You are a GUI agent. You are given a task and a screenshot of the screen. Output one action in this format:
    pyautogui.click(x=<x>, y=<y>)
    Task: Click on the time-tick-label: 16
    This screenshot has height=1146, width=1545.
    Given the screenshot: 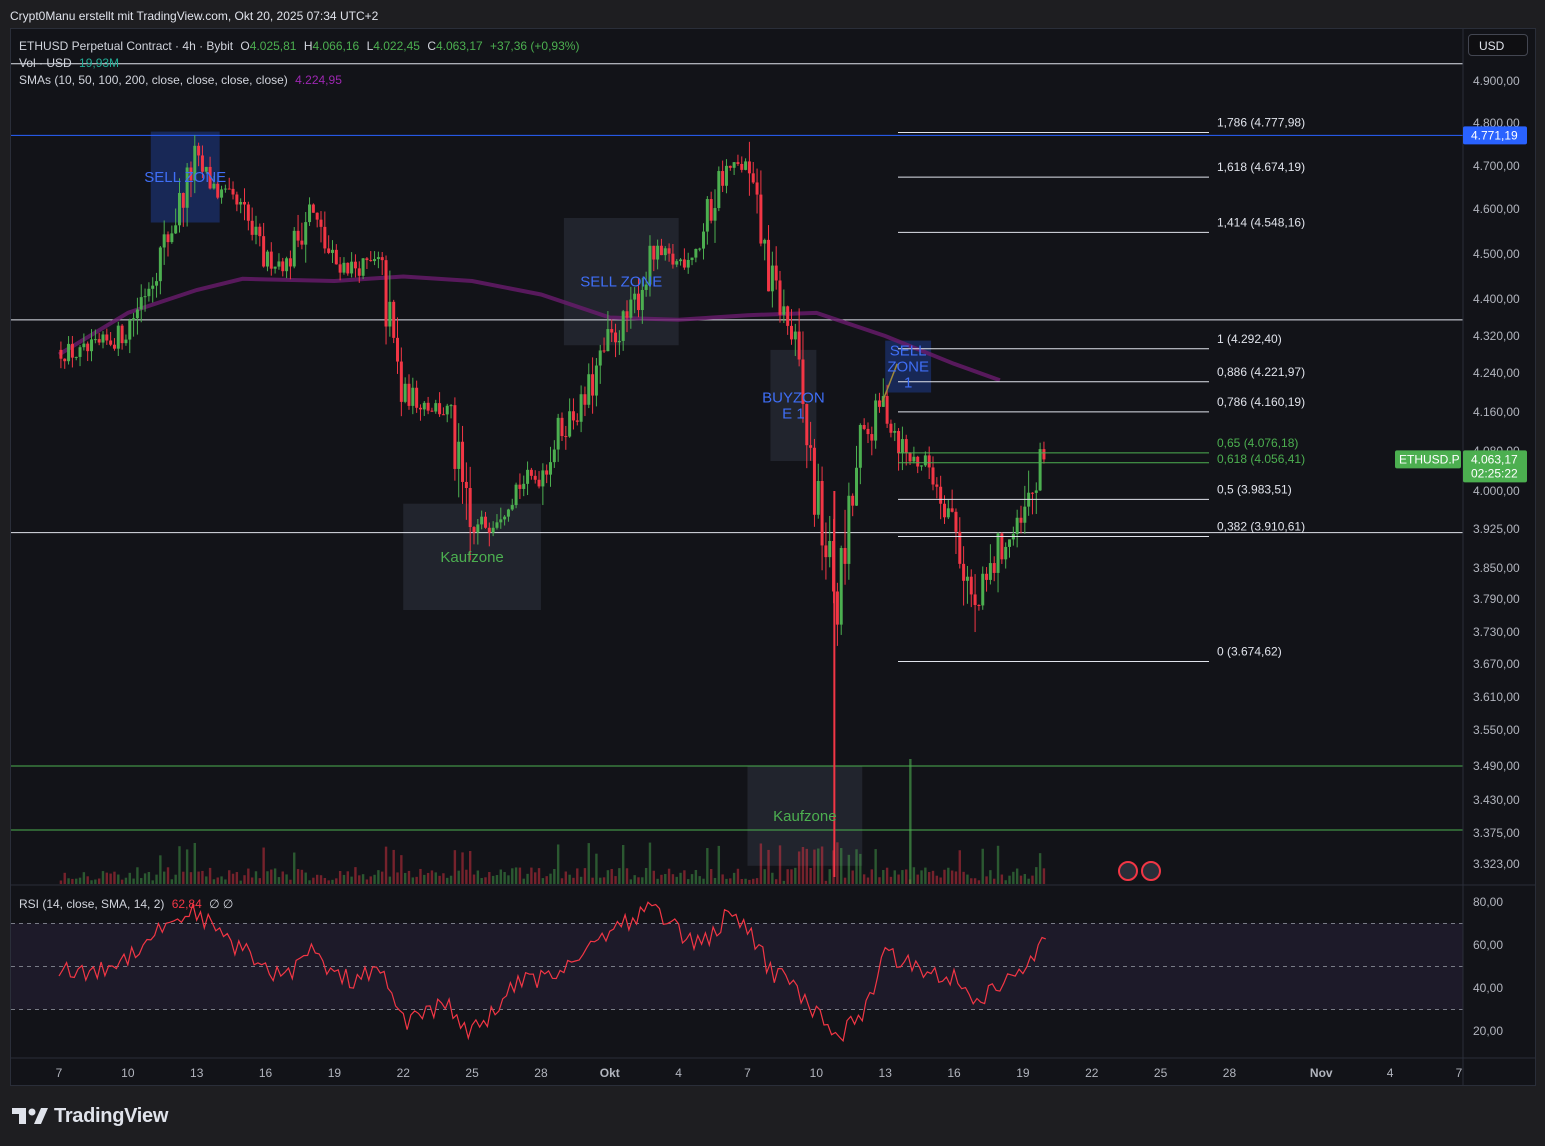 What is the action you would take?
    pyautogui.click(x=266, y=1073)
    